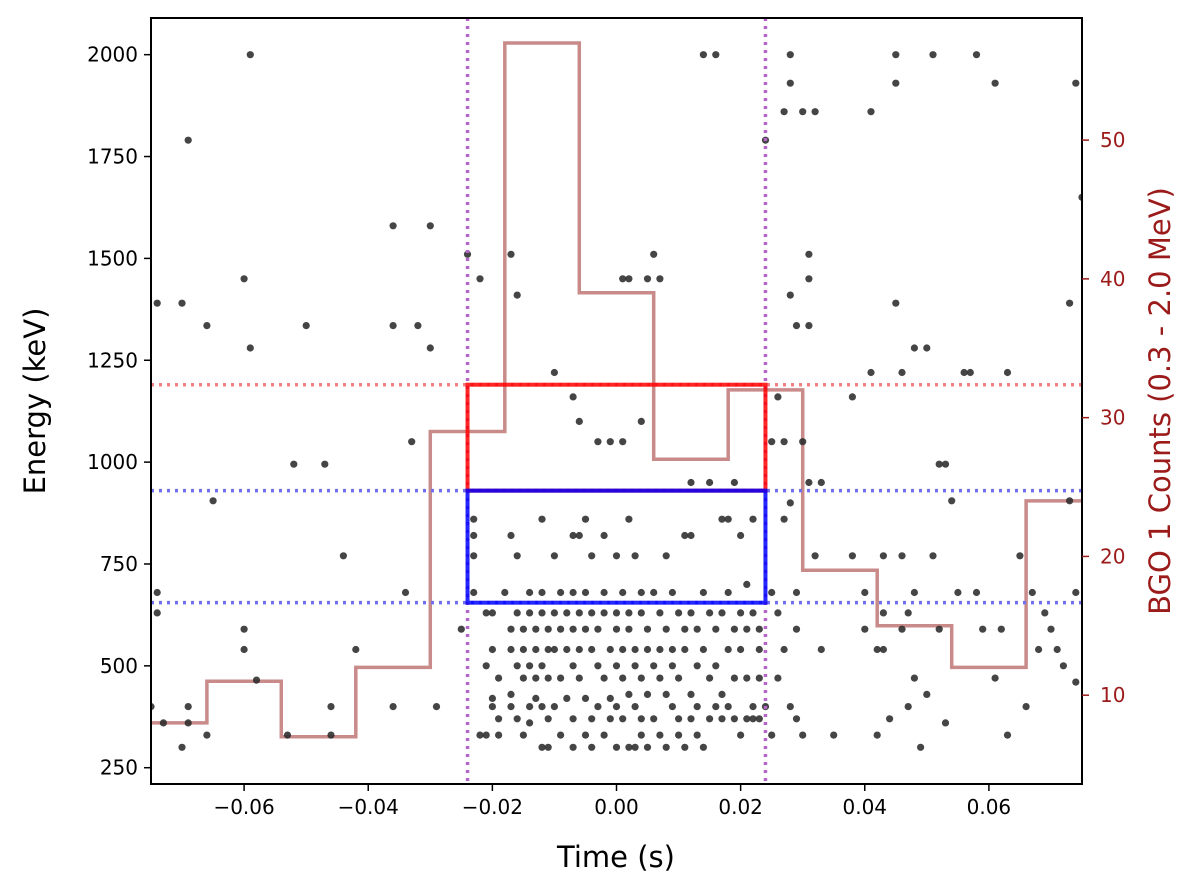 The height and width of the screenshot is (894, 1200). I want to click on x-tick-label: −0.02, so click(492, 807).